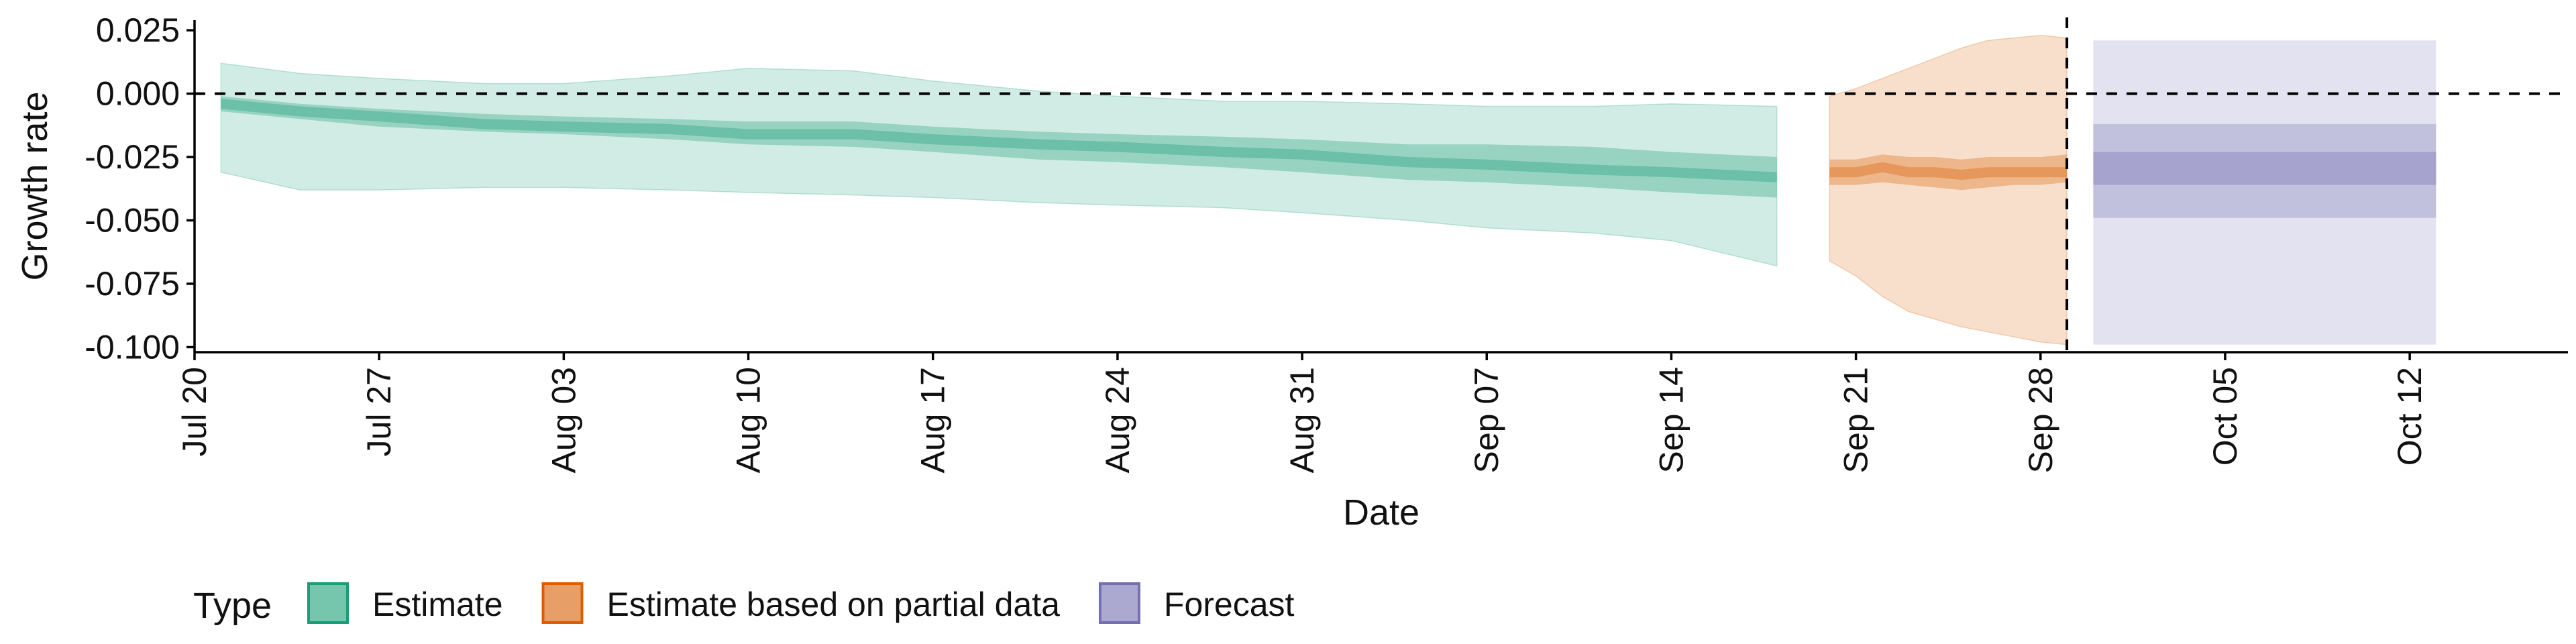 This screenshot has height=644, width=2576. Describe the element at coordinates (138, 94) in the screenshot. I see `y-tick-label: 0.000` at that location.